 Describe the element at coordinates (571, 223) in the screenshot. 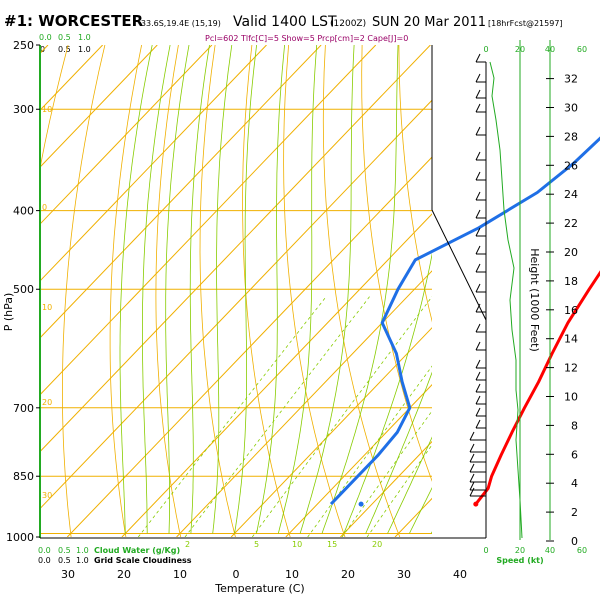

I see `height-tick-label: 22` at that location.